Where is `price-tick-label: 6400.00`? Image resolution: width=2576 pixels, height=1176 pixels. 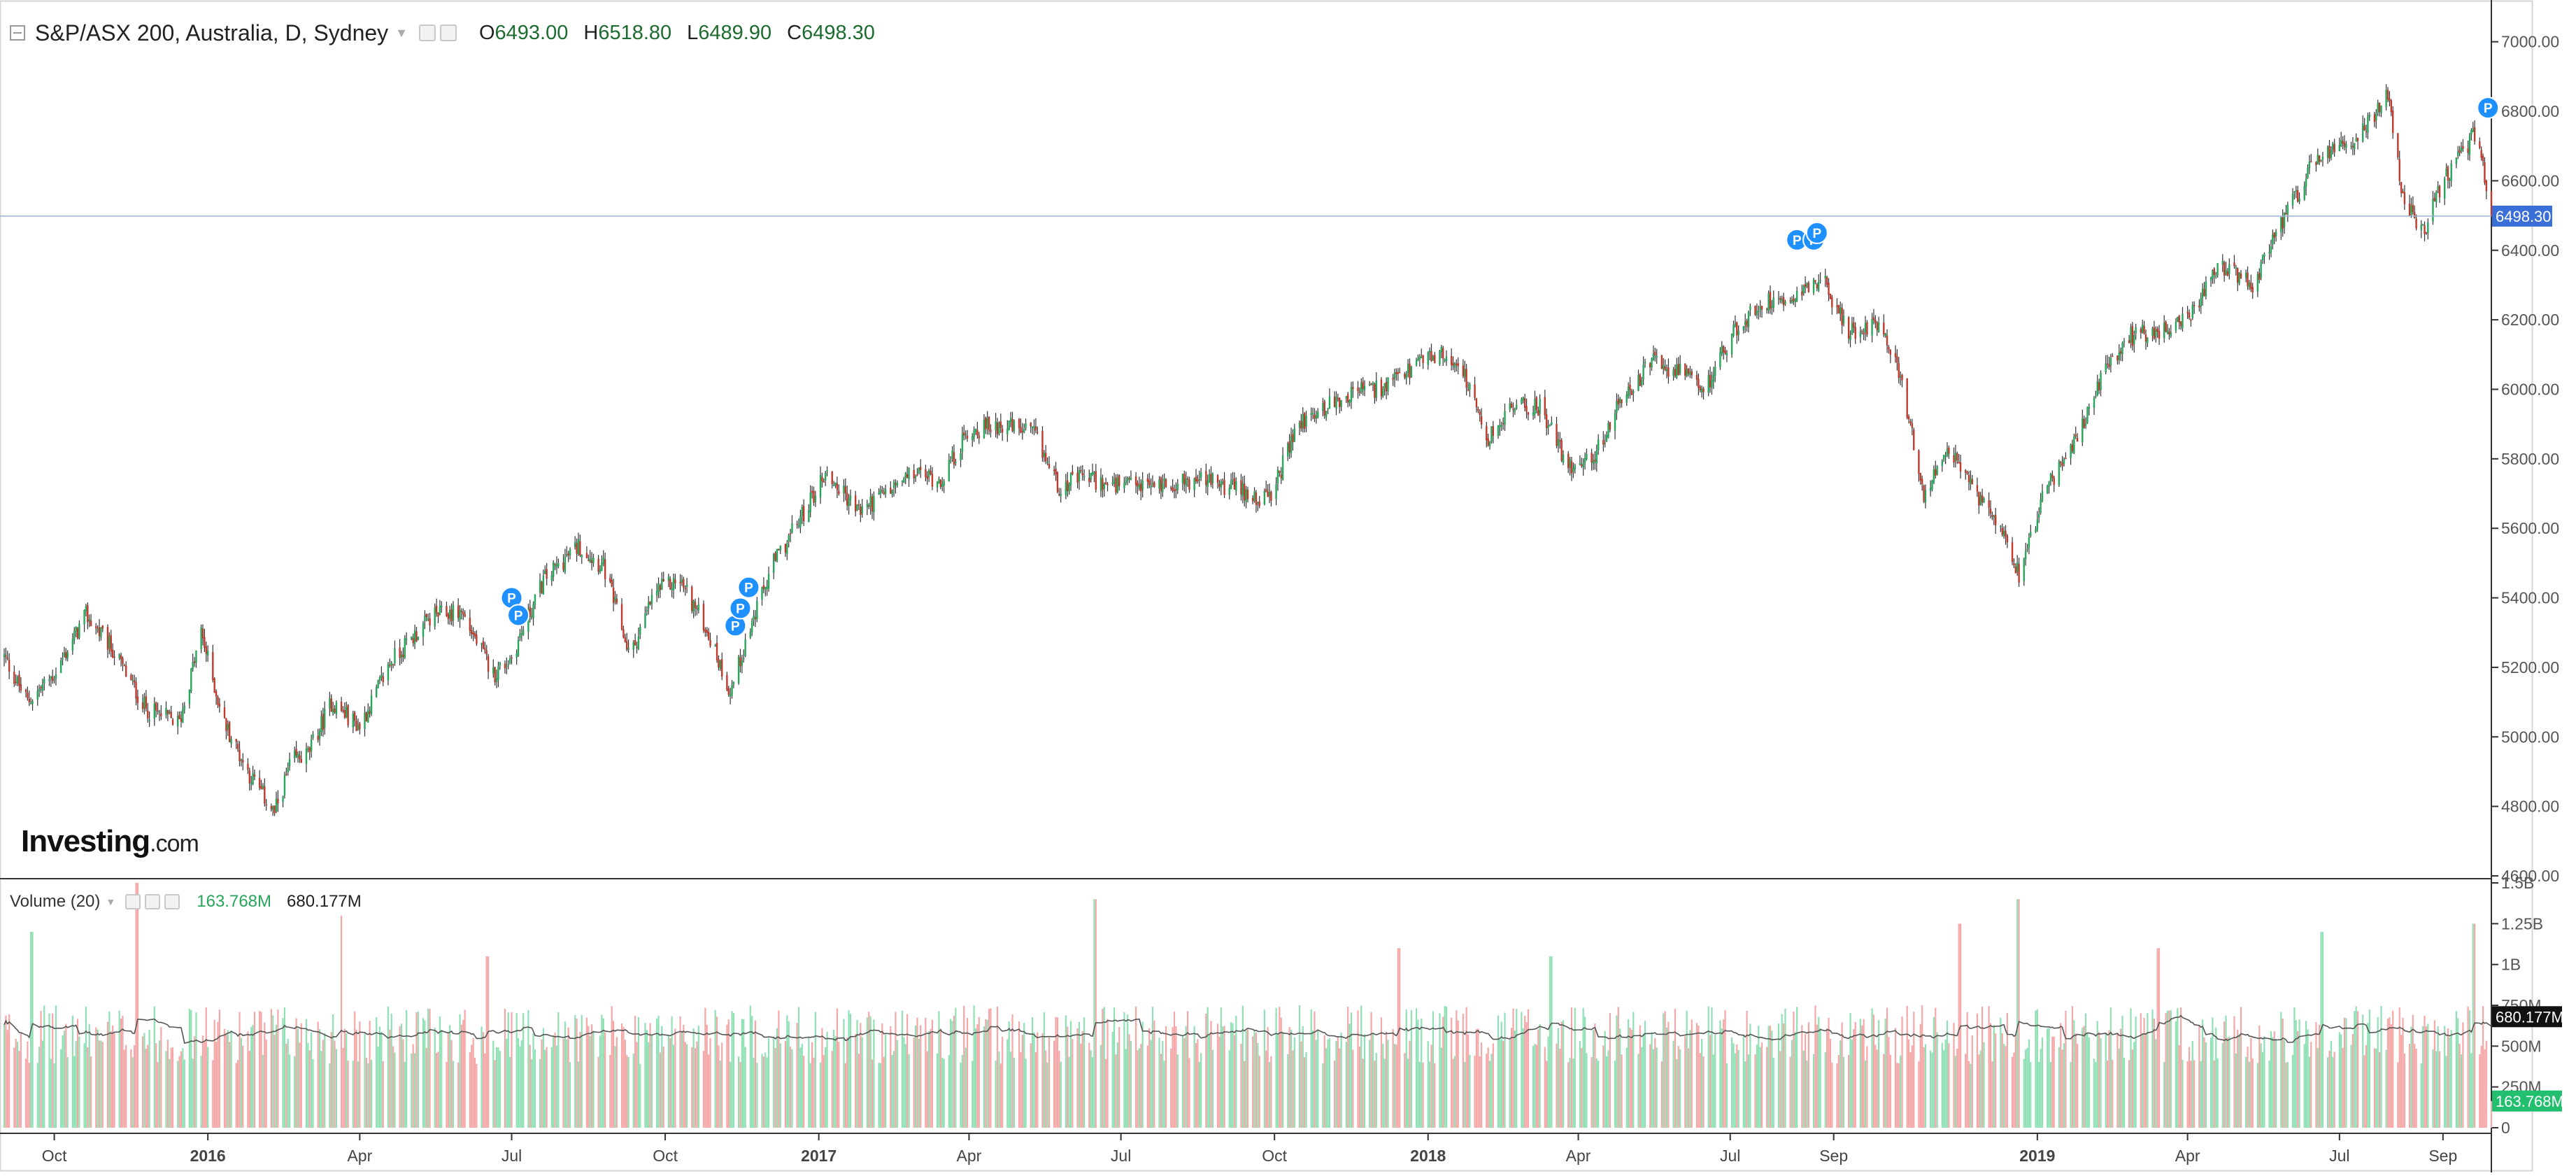
price-tick-label: 6400.00 is located at coordinates (2530, 250).